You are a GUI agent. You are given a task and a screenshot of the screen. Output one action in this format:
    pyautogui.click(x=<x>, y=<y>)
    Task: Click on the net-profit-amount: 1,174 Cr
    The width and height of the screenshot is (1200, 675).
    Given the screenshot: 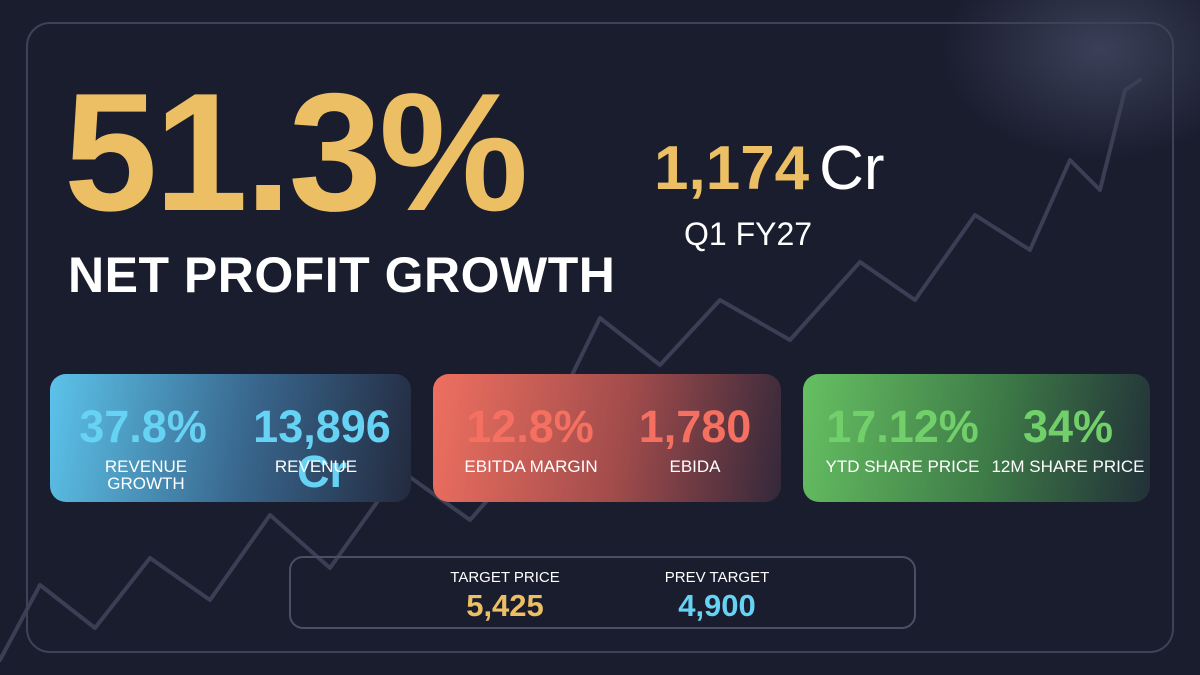 What is the action you would take?
    pyautogui.click(x=769, y=169)
    